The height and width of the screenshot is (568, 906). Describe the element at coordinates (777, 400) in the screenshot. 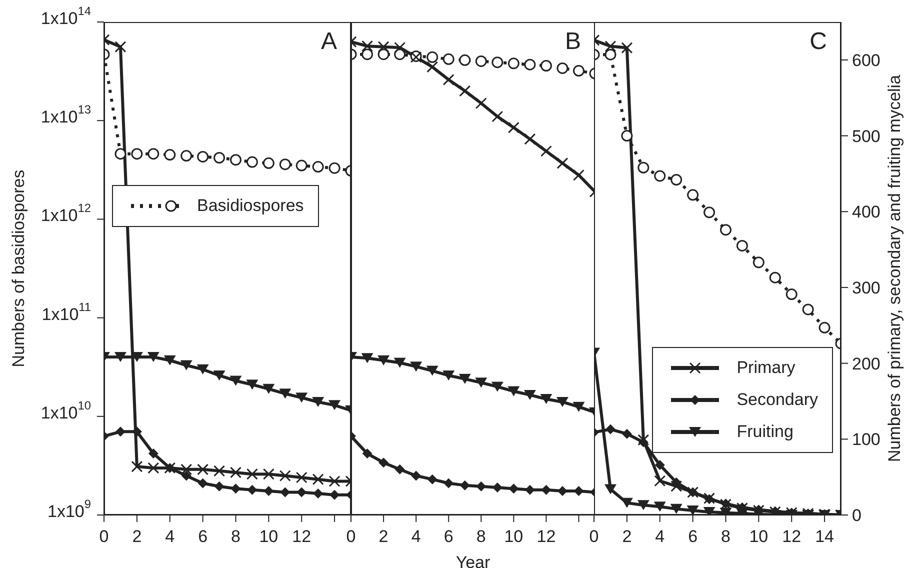

I see `legend-label: Secondary` at that location.